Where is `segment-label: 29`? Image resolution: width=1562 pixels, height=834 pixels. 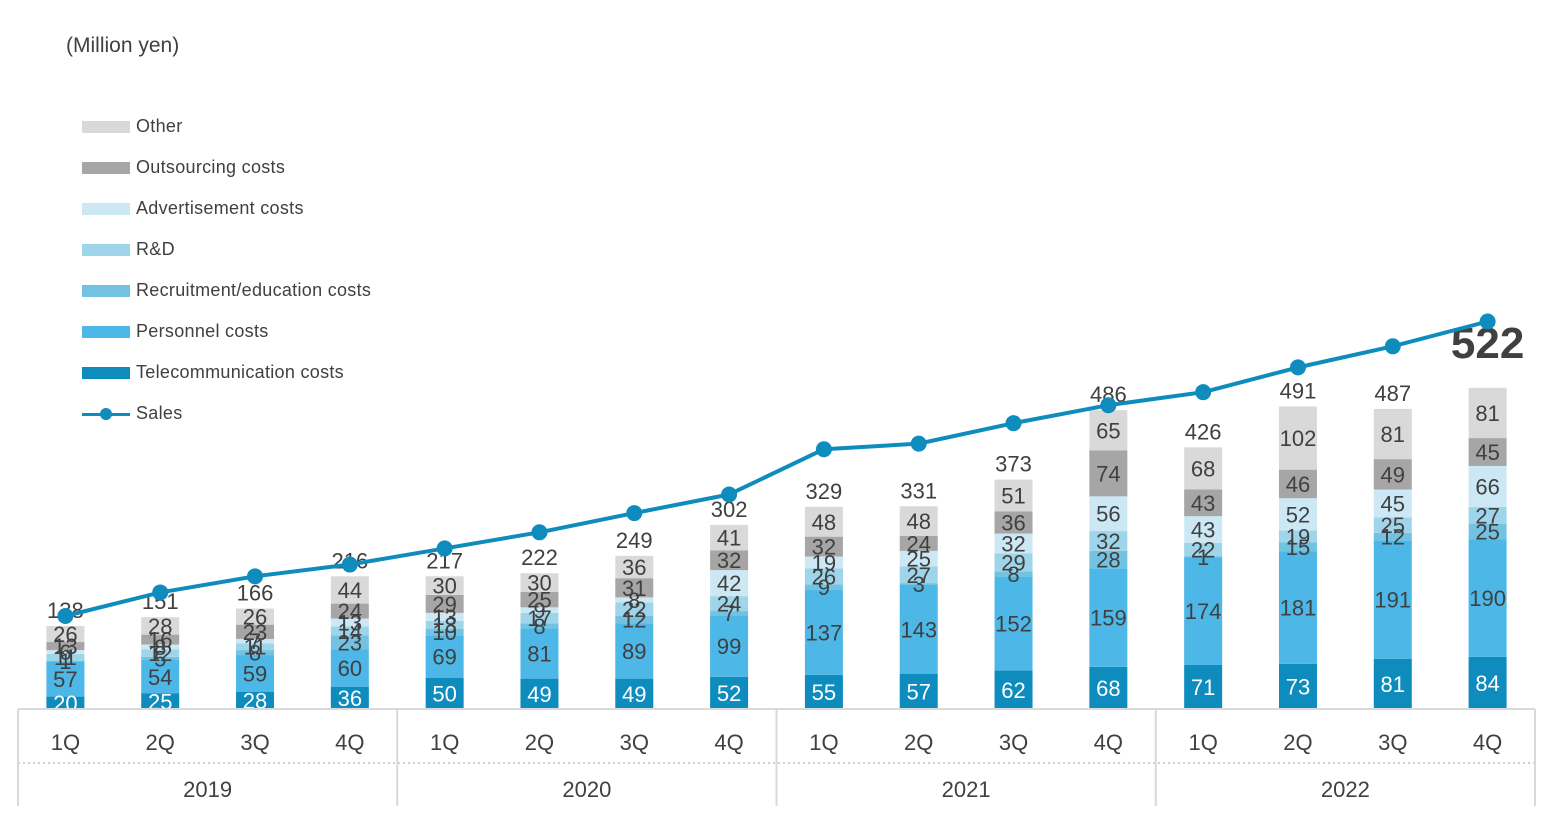
segment-label: 29 is located at coordinates (1013, 562).